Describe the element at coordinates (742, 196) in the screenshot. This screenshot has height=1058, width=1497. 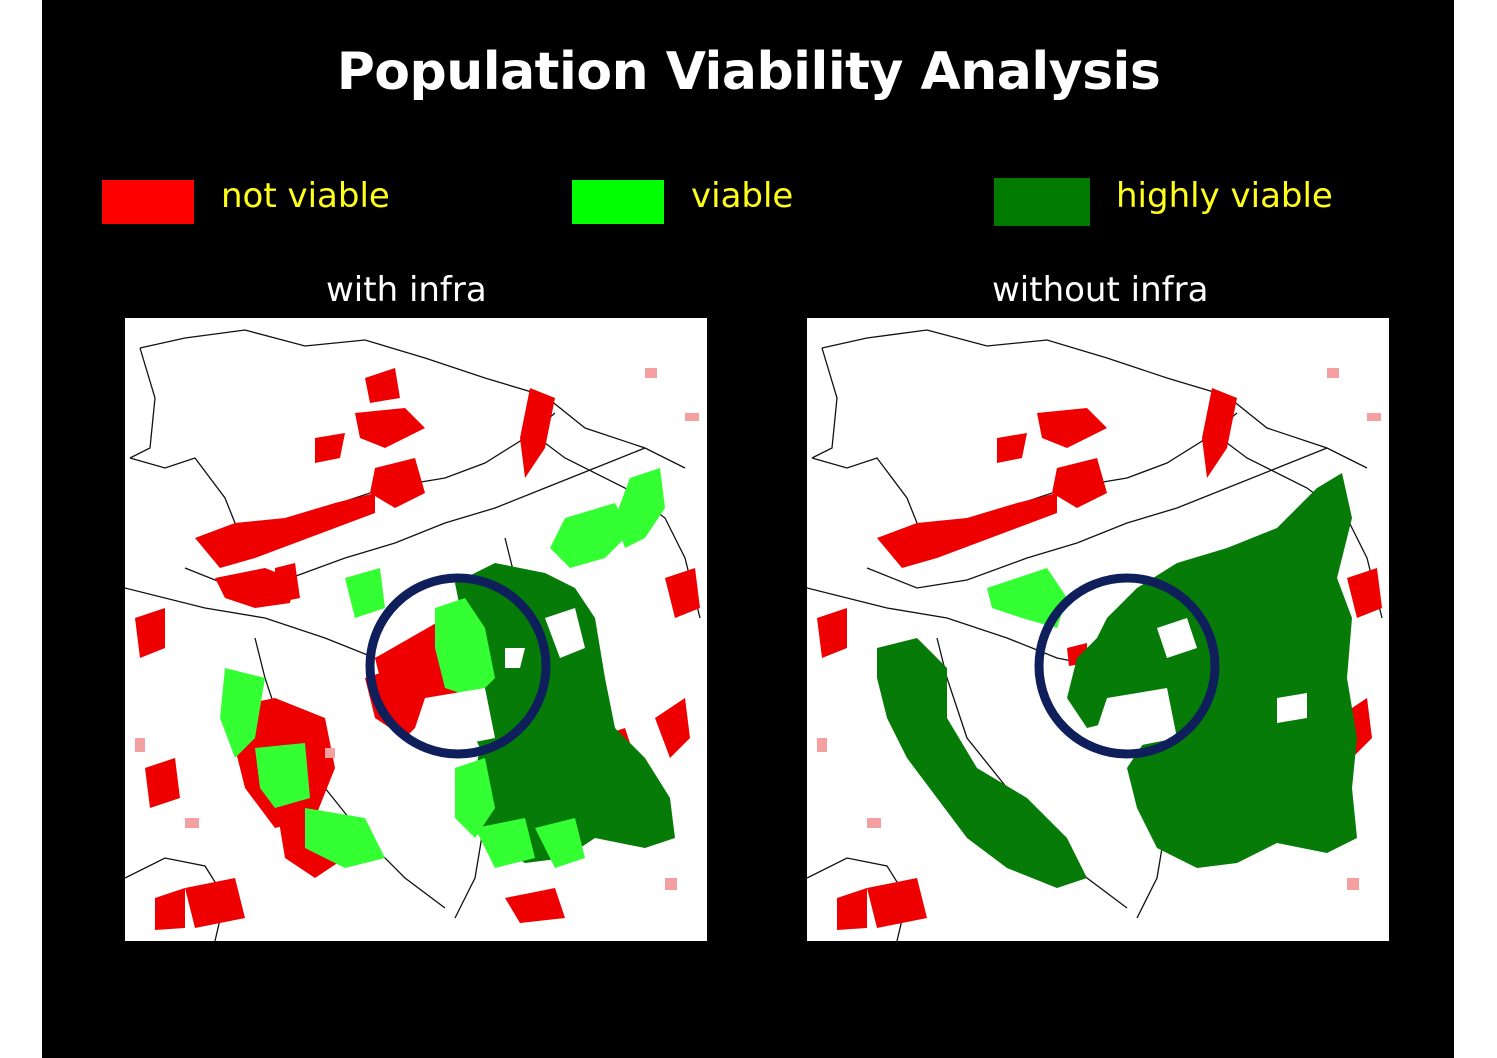
I see `legend-label-viable: viable` at that location.